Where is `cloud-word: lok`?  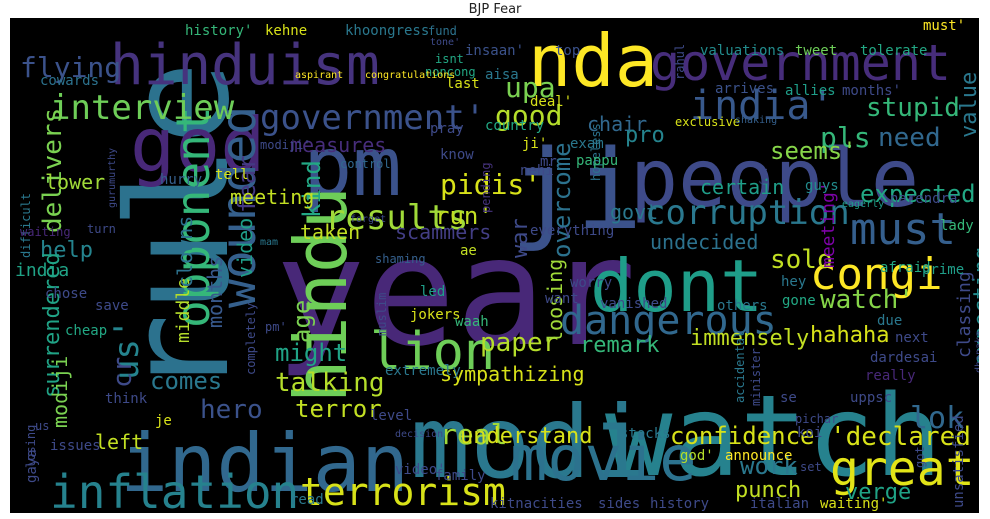
cloud-word: lok is located at coordinates (937, 418).